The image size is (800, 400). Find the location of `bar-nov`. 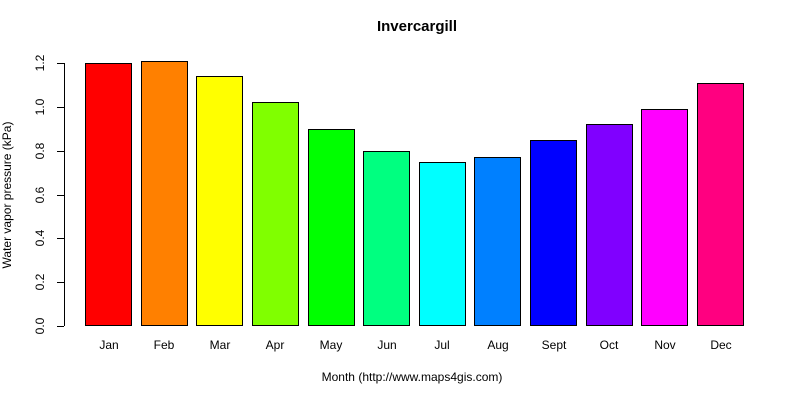

bar-nov is located at coordinates (664, 217).